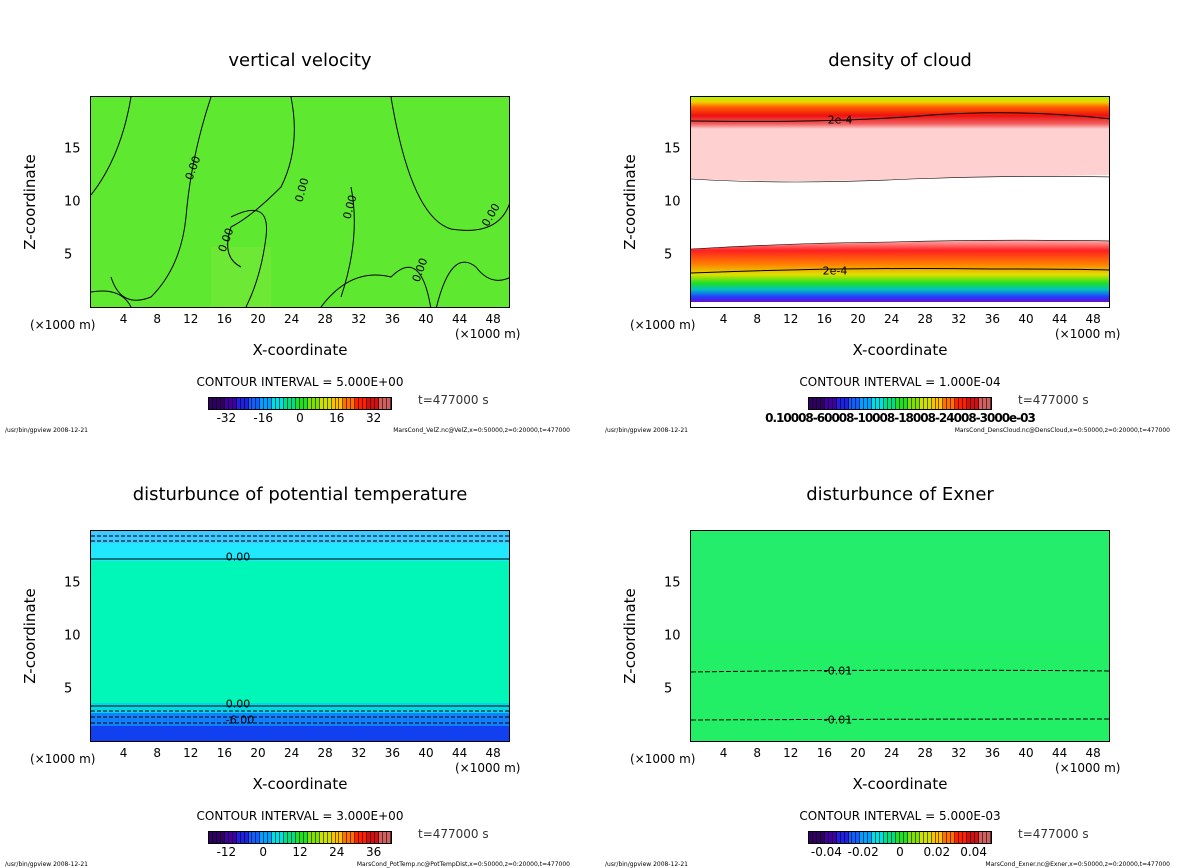 Image resolution: width=1200 pixels, height=868 pixels. What do you see at coordinates (263, 418) in the screenshot?
I see `colorbar-tick-label: -16` at bounding box center [263, 418].